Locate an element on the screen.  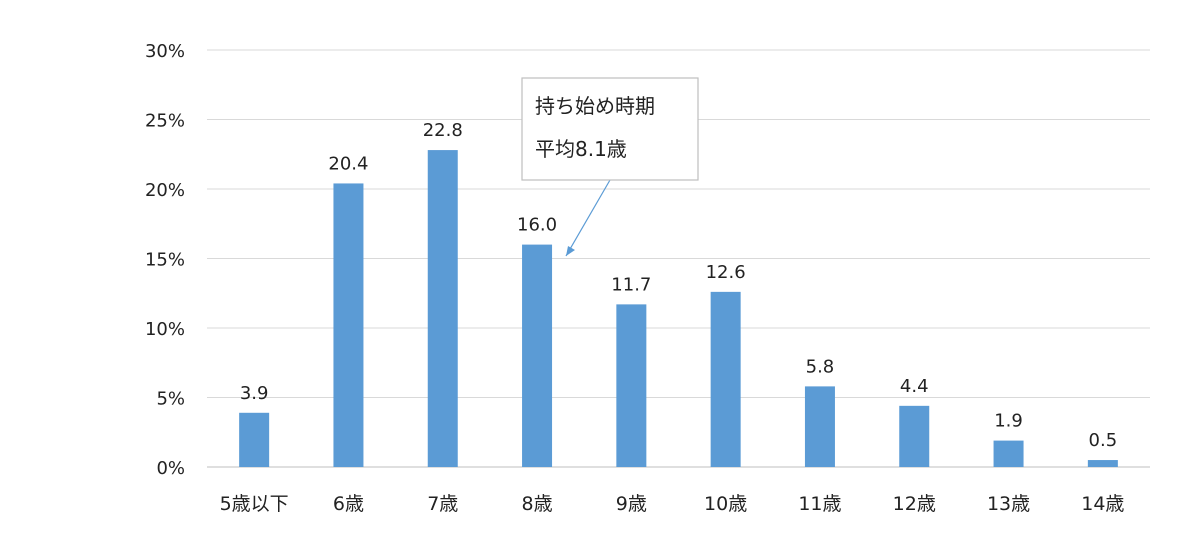
data-label: 5.8 is located at coordinates (820, 366).